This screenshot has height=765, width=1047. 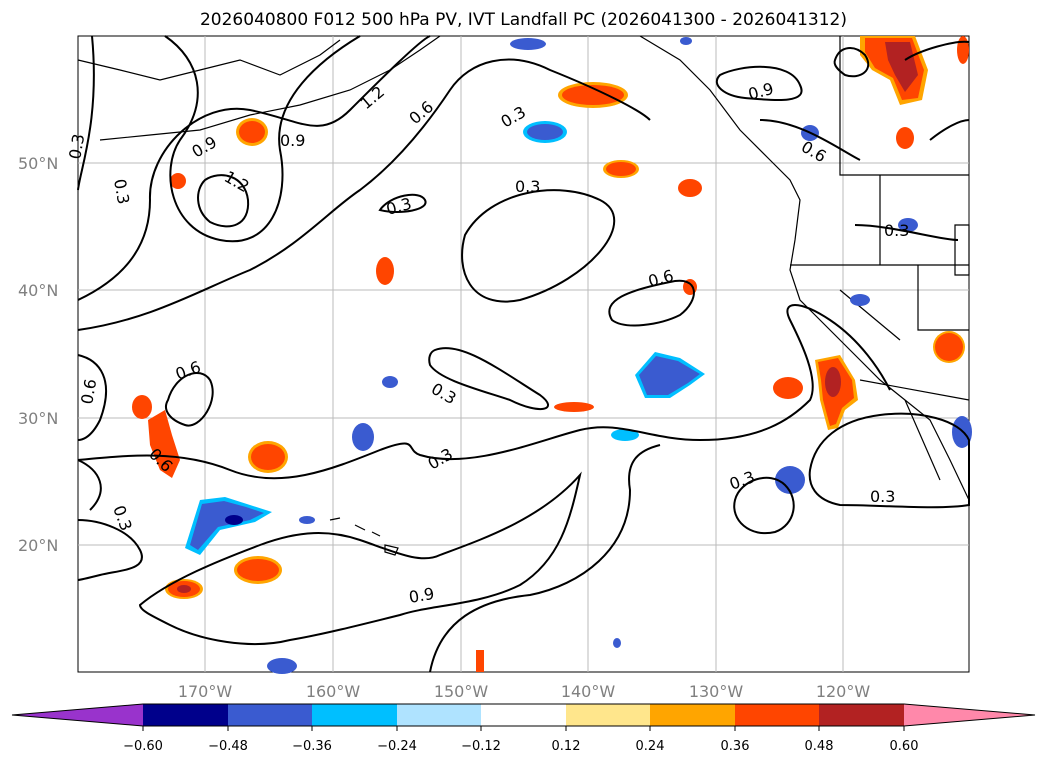 I want to click on colorbar-tick-label: 0.48, so click(x=819, y=746).